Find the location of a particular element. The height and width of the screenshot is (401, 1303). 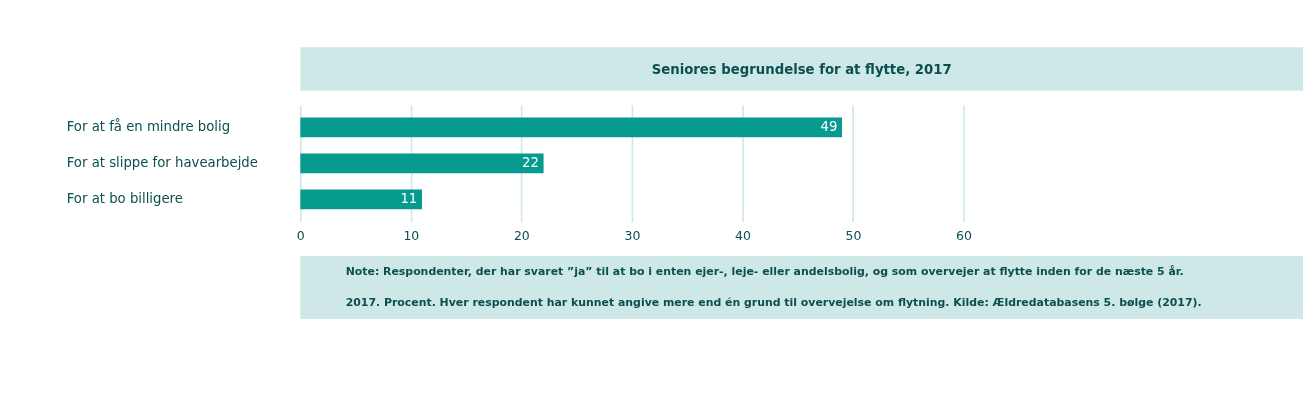

x-tick-label: 40 is located at coordinates (742, 236).